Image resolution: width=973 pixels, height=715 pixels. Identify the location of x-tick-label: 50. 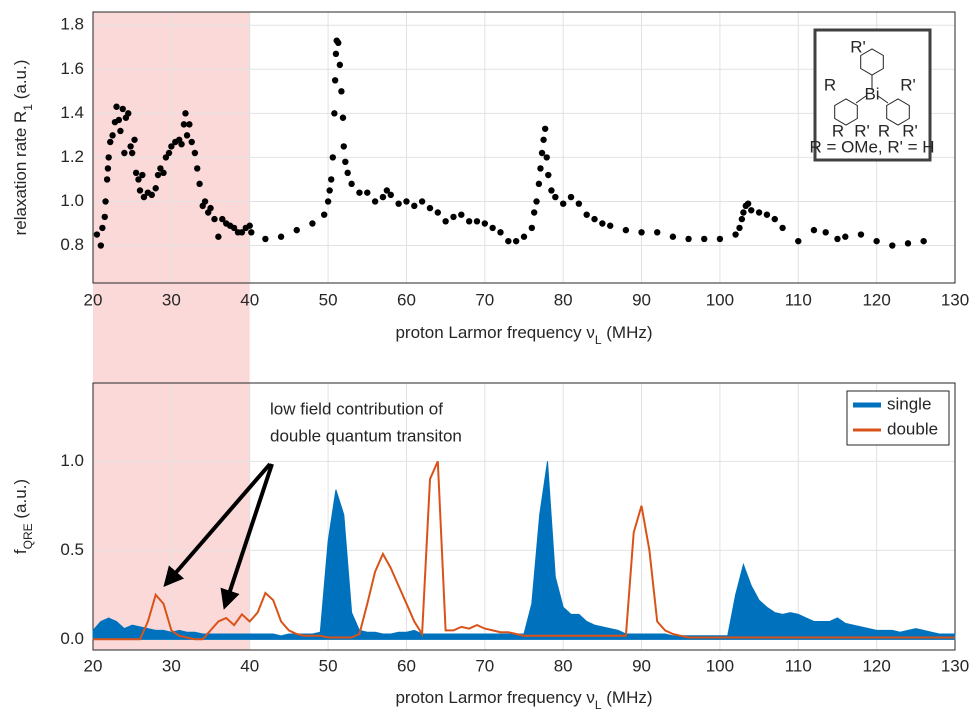
(328, 299).